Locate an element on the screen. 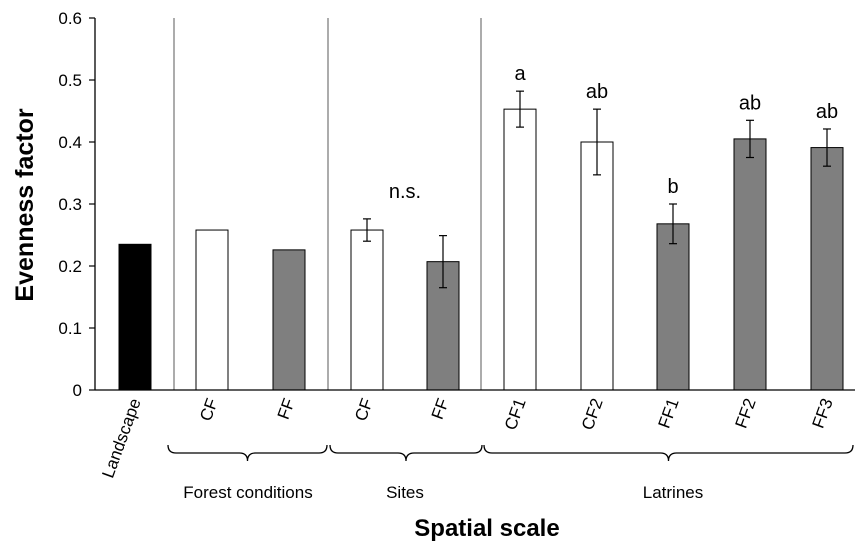 This screenshot has width=857, height=545. category-labels: Landscape CF FF CF FF CF1 CF2 FF1 FF2 FF3 is located at coordinates (467, 438).